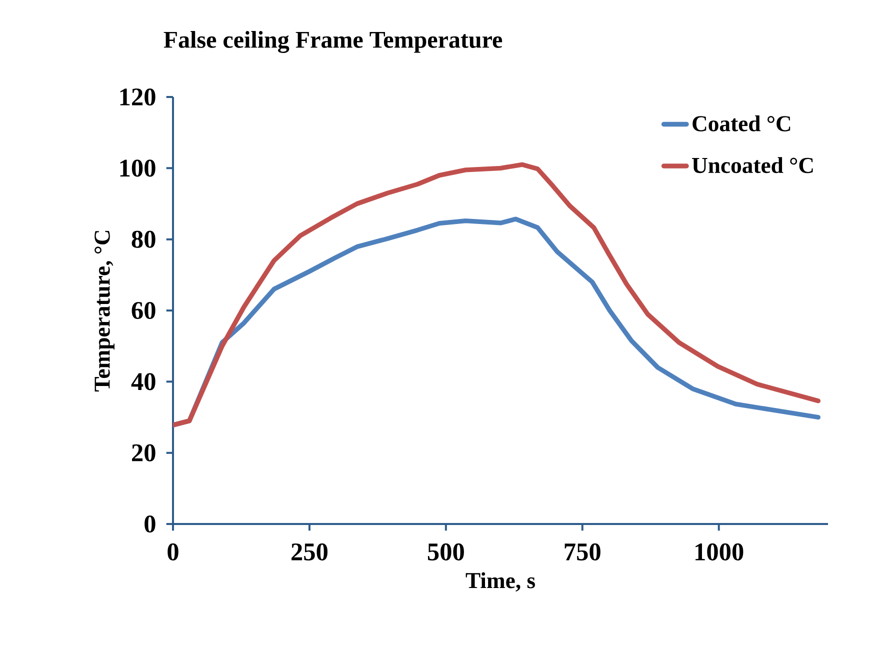  I want to click on legend-label: Coated °C, so click(741, 123).